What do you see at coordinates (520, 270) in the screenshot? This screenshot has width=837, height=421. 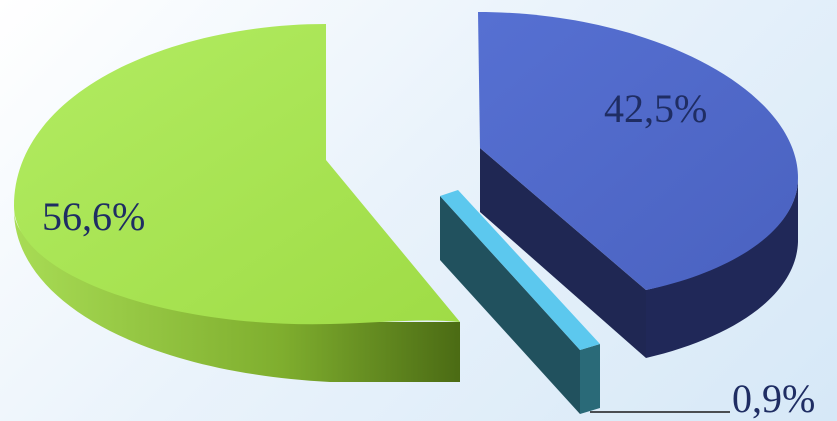 I see `slice-lightblue-top` at bounding box center [520, 270].